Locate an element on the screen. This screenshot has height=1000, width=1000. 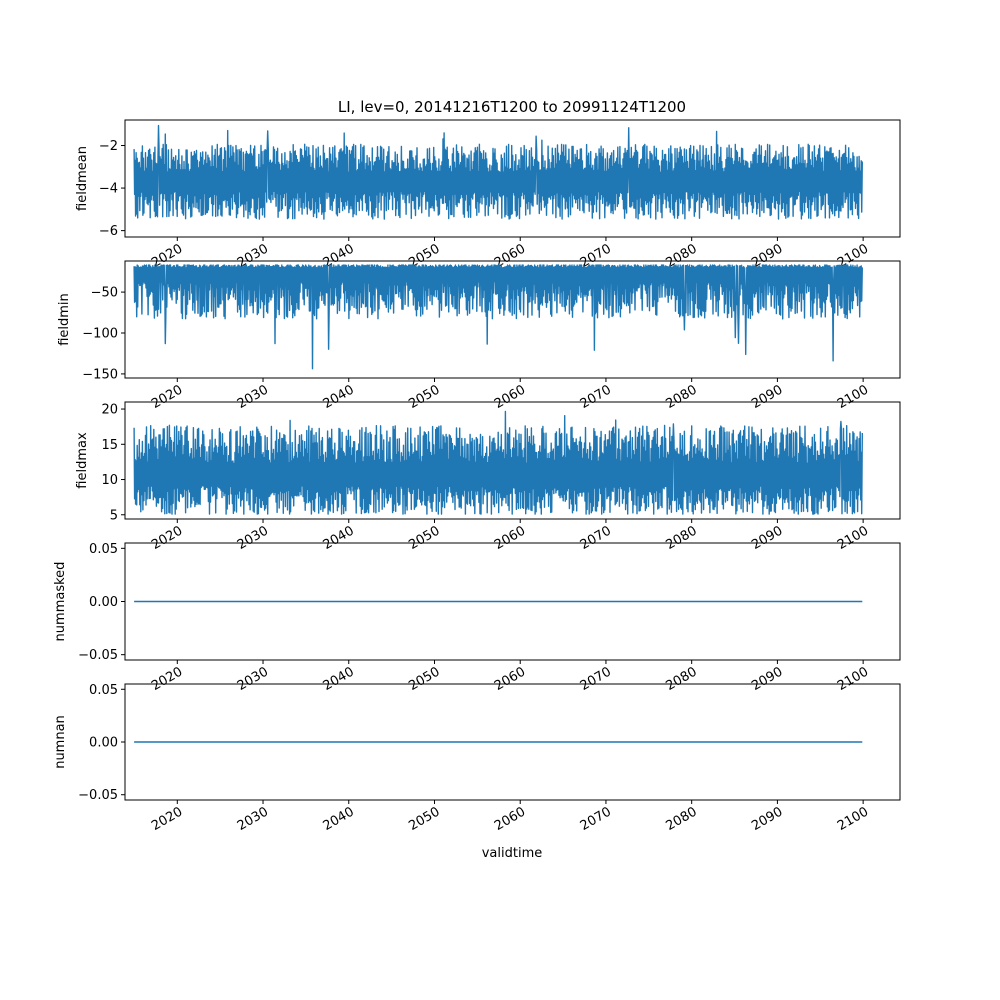
y-tick-label: 10 is located at coordinates (109, 480).